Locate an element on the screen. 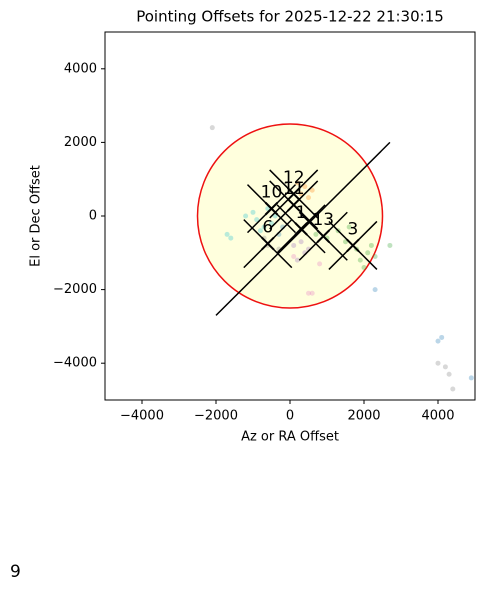 Image resolution: width=488 pixels, height=595 pixels. x-tick-label: −4000 is located at coordinates (142, 416).